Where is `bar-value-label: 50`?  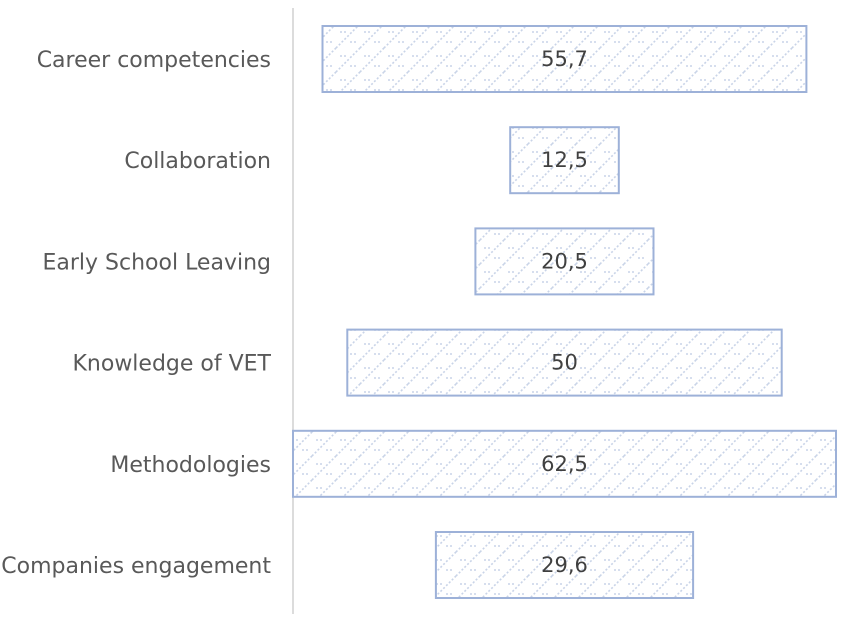
bar-value-label: 50 is located at coordinates (564, 363).